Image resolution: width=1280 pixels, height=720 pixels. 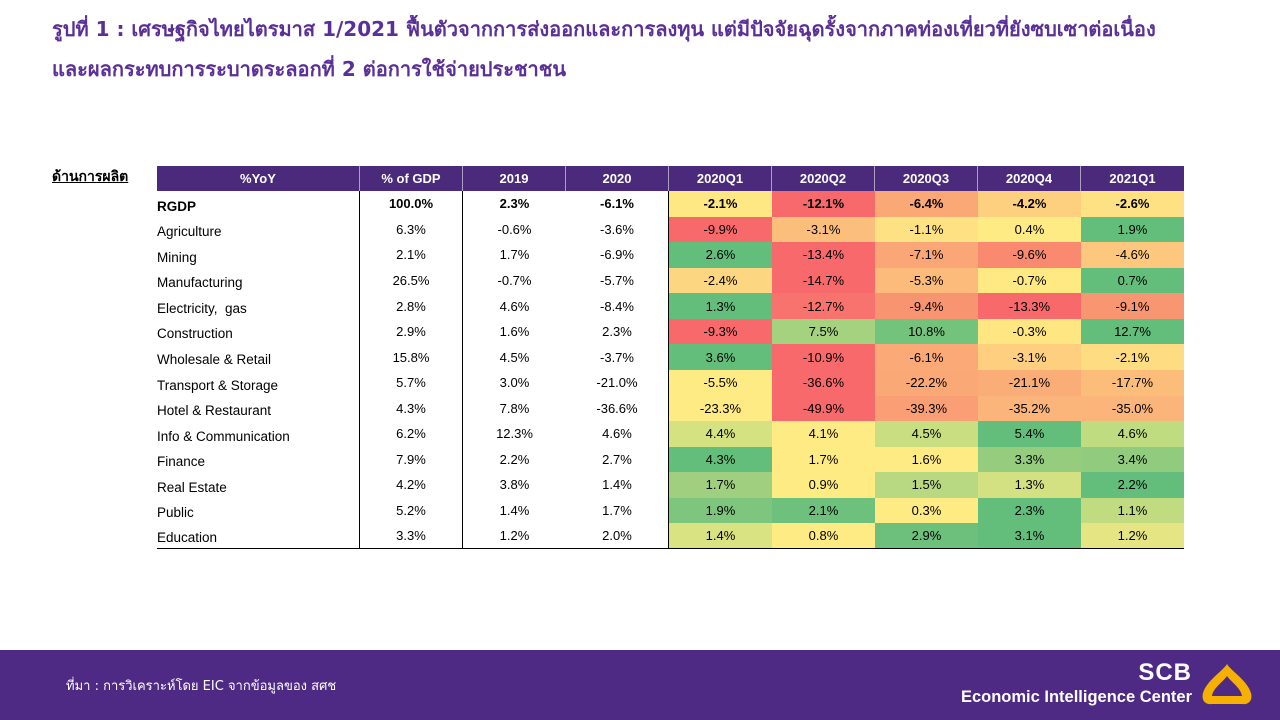 I want to click on table-cell: 6.2%, so click(x=411, y=434).